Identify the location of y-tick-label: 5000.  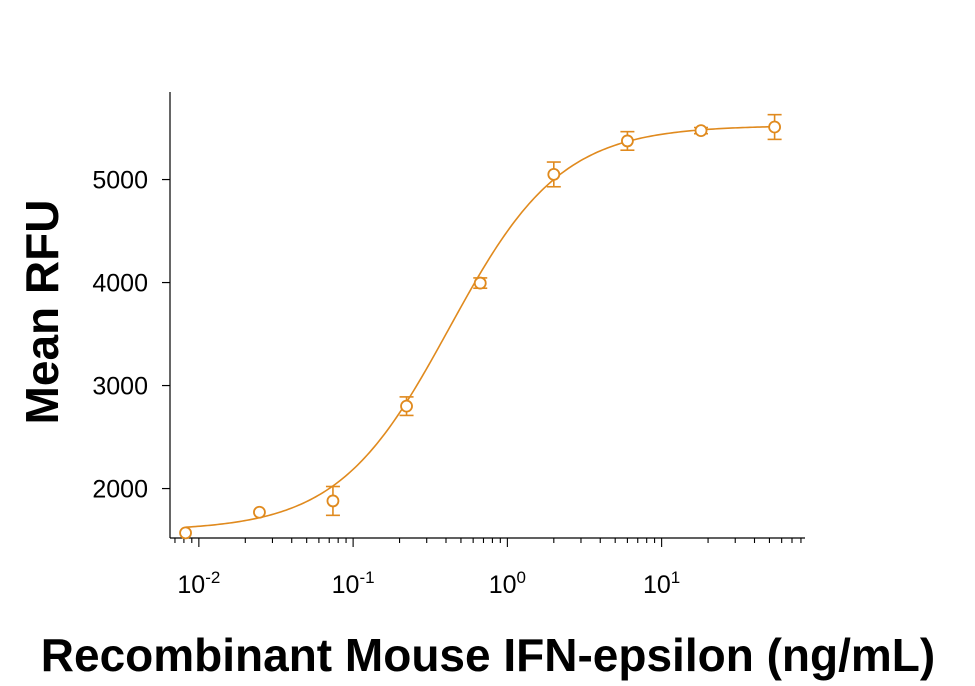
(120, 181).